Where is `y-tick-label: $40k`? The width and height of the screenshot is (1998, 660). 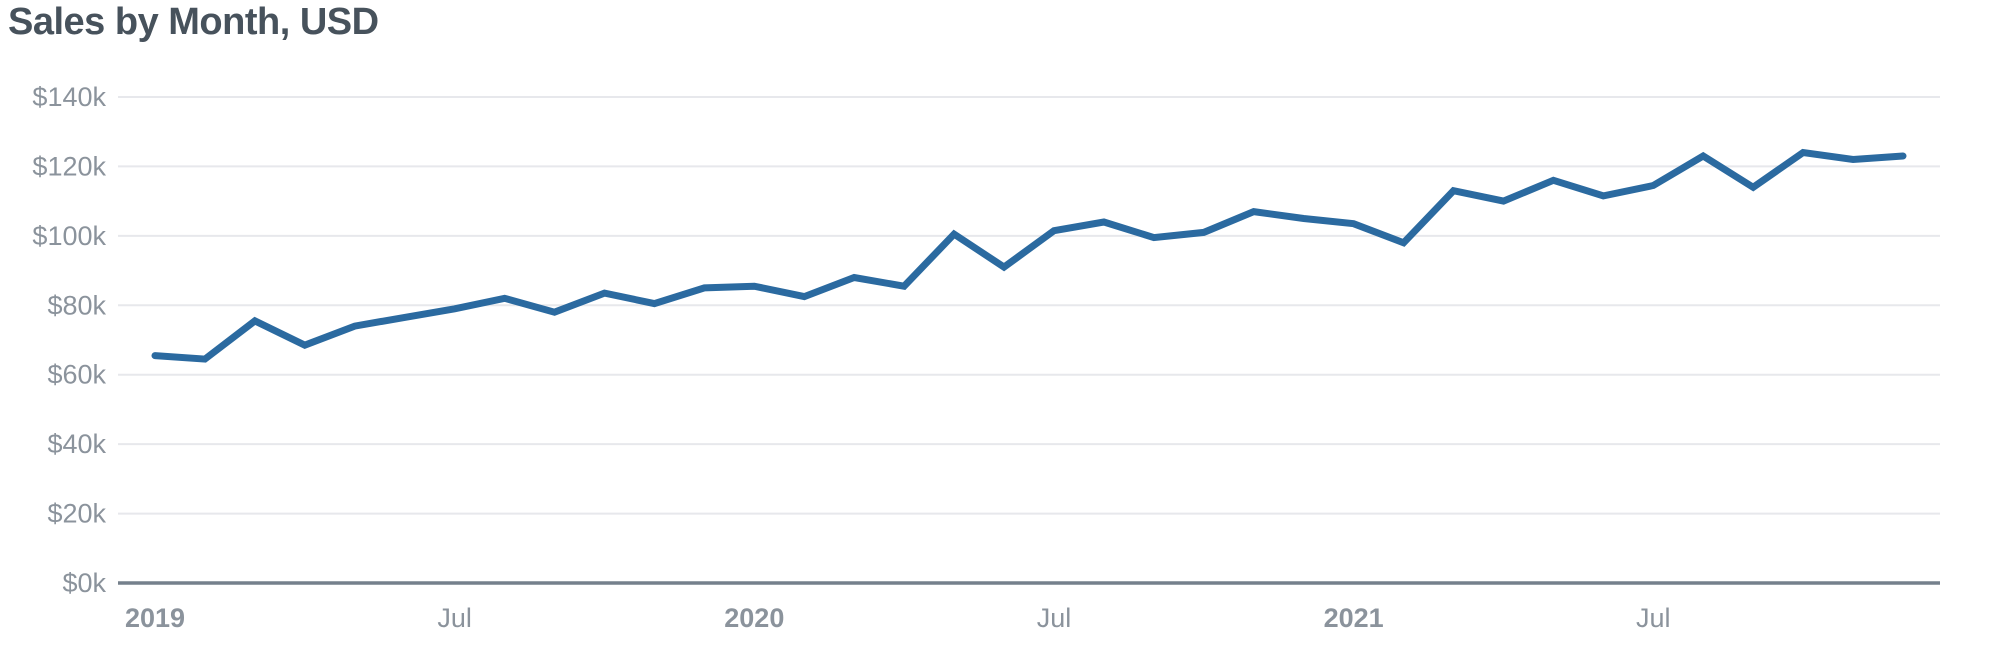
y-tick-label: $40k is located at coordinates (76, 444).